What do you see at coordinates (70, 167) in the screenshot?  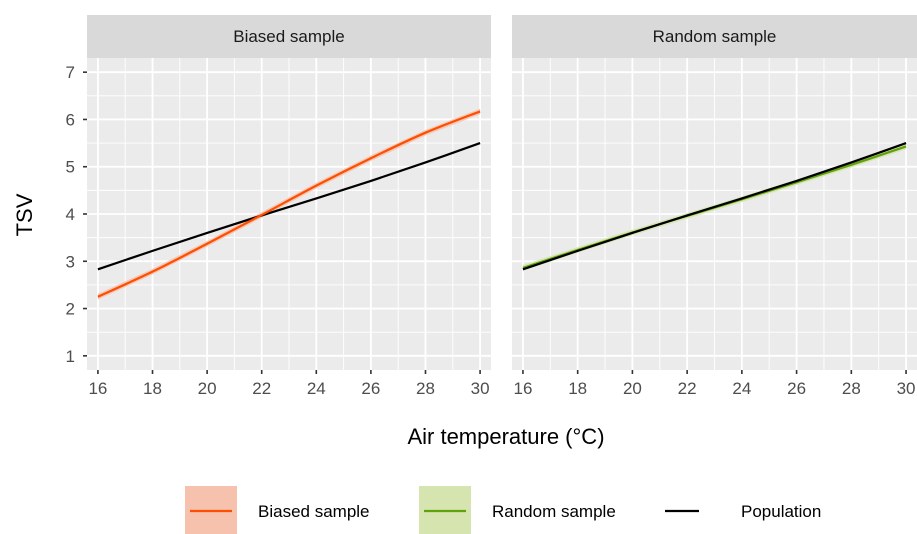 I see `y-tick-label: 5` at bounding box center [70, 167].